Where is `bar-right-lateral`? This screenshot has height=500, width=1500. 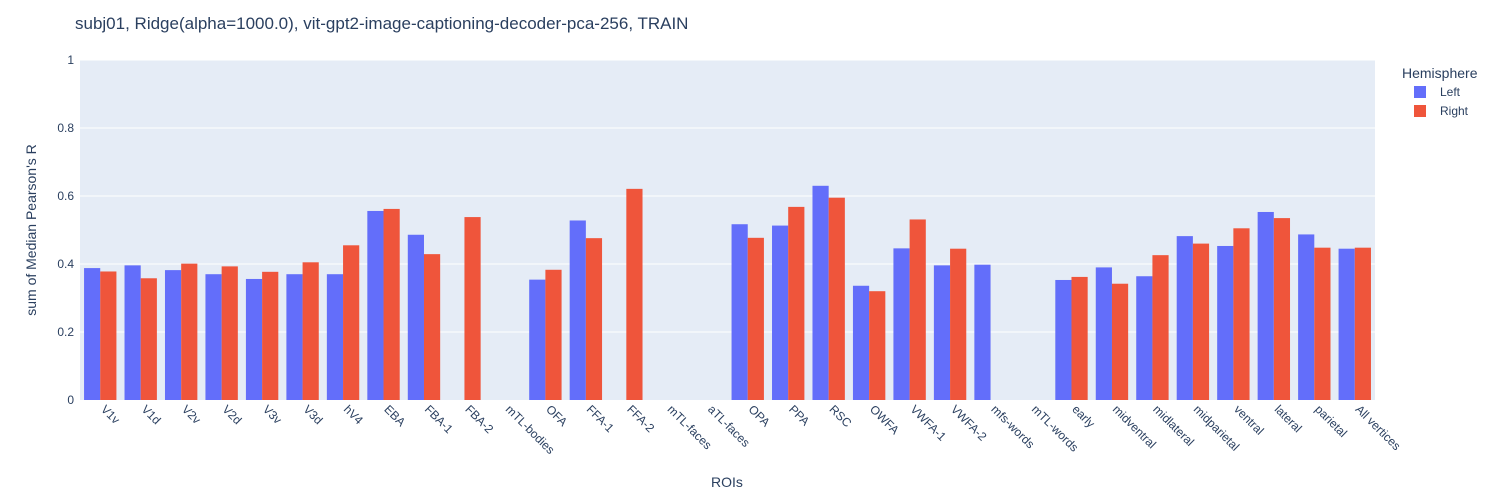
bar-right-lateral is located at coordinates (1282, 309).